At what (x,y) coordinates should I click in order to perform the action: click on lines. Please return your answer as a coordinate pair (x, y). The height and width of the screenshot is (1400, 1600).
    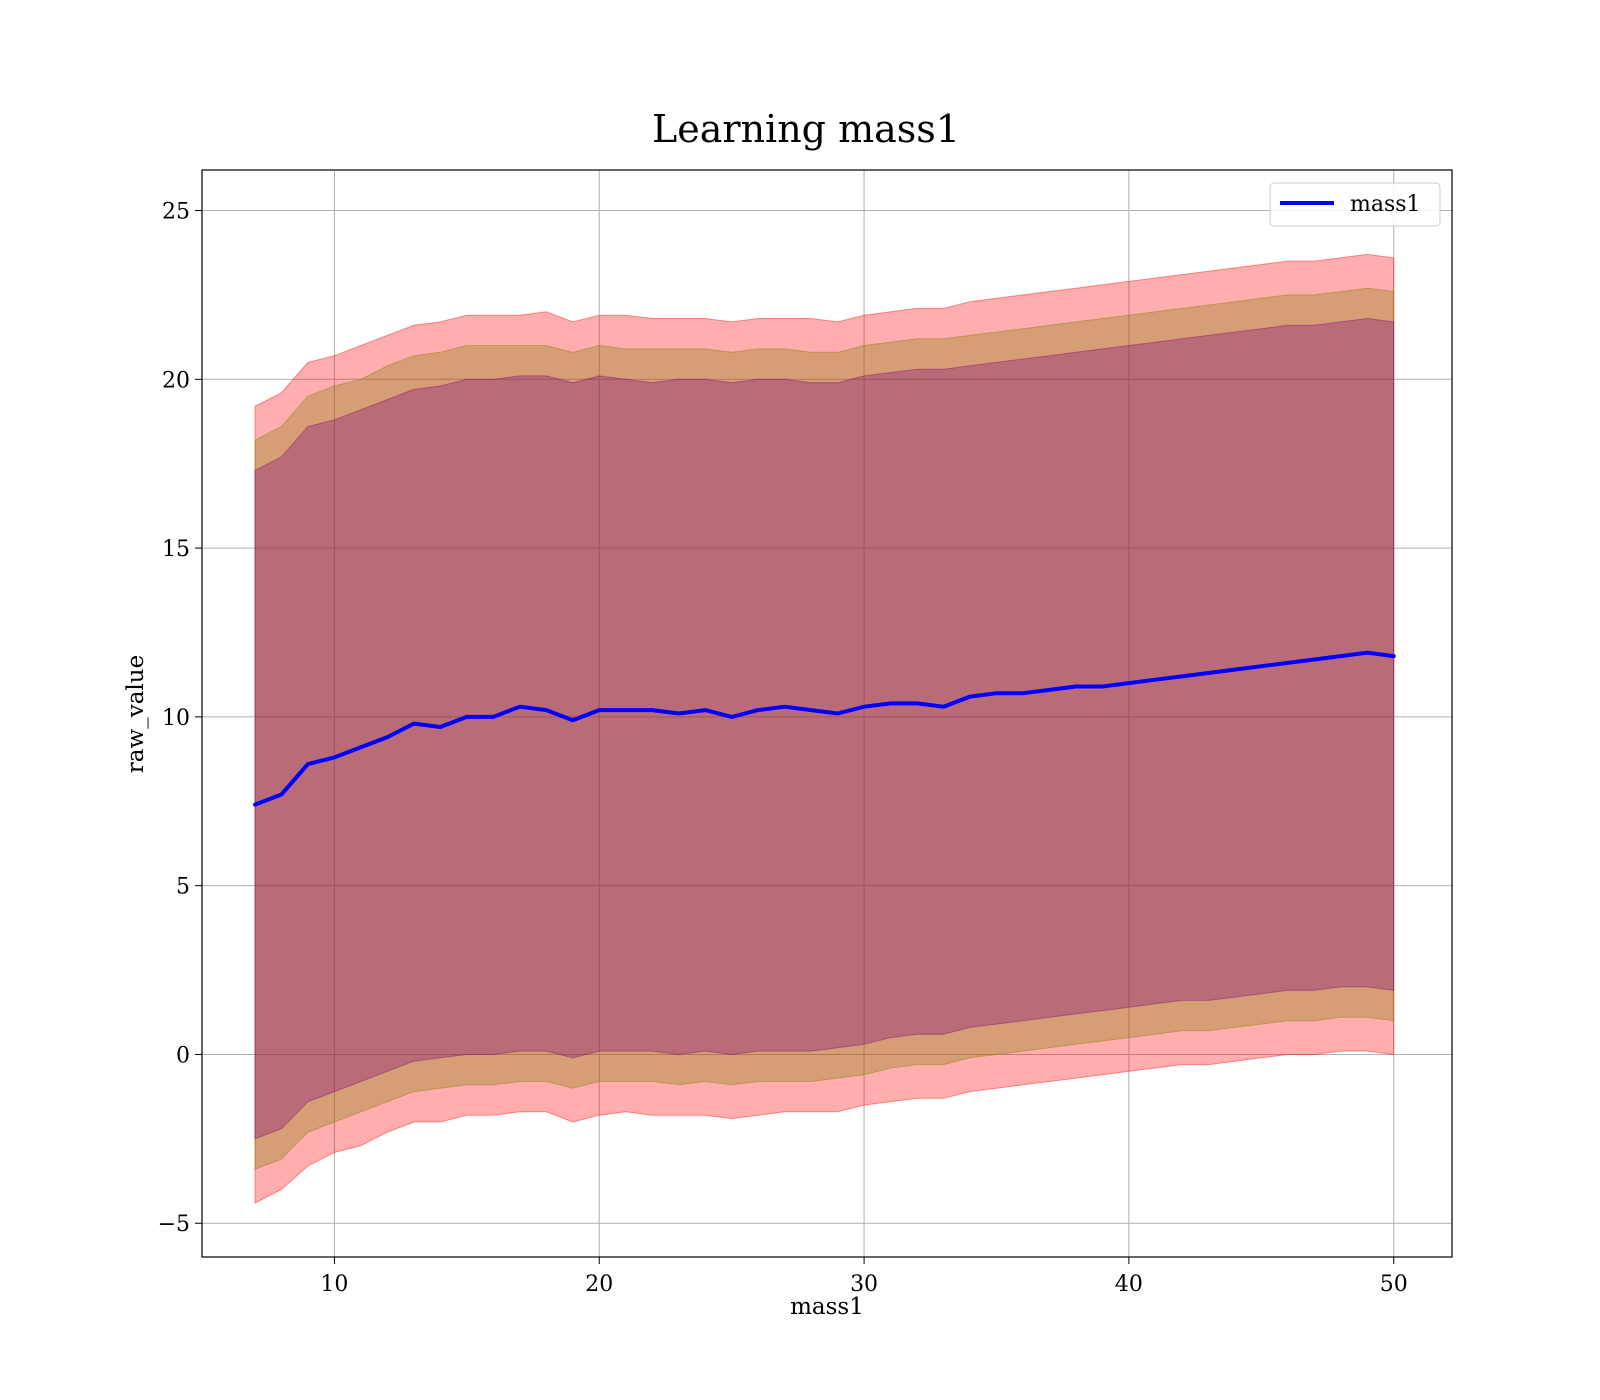
    Looking at the image, I should click on (824, 728).